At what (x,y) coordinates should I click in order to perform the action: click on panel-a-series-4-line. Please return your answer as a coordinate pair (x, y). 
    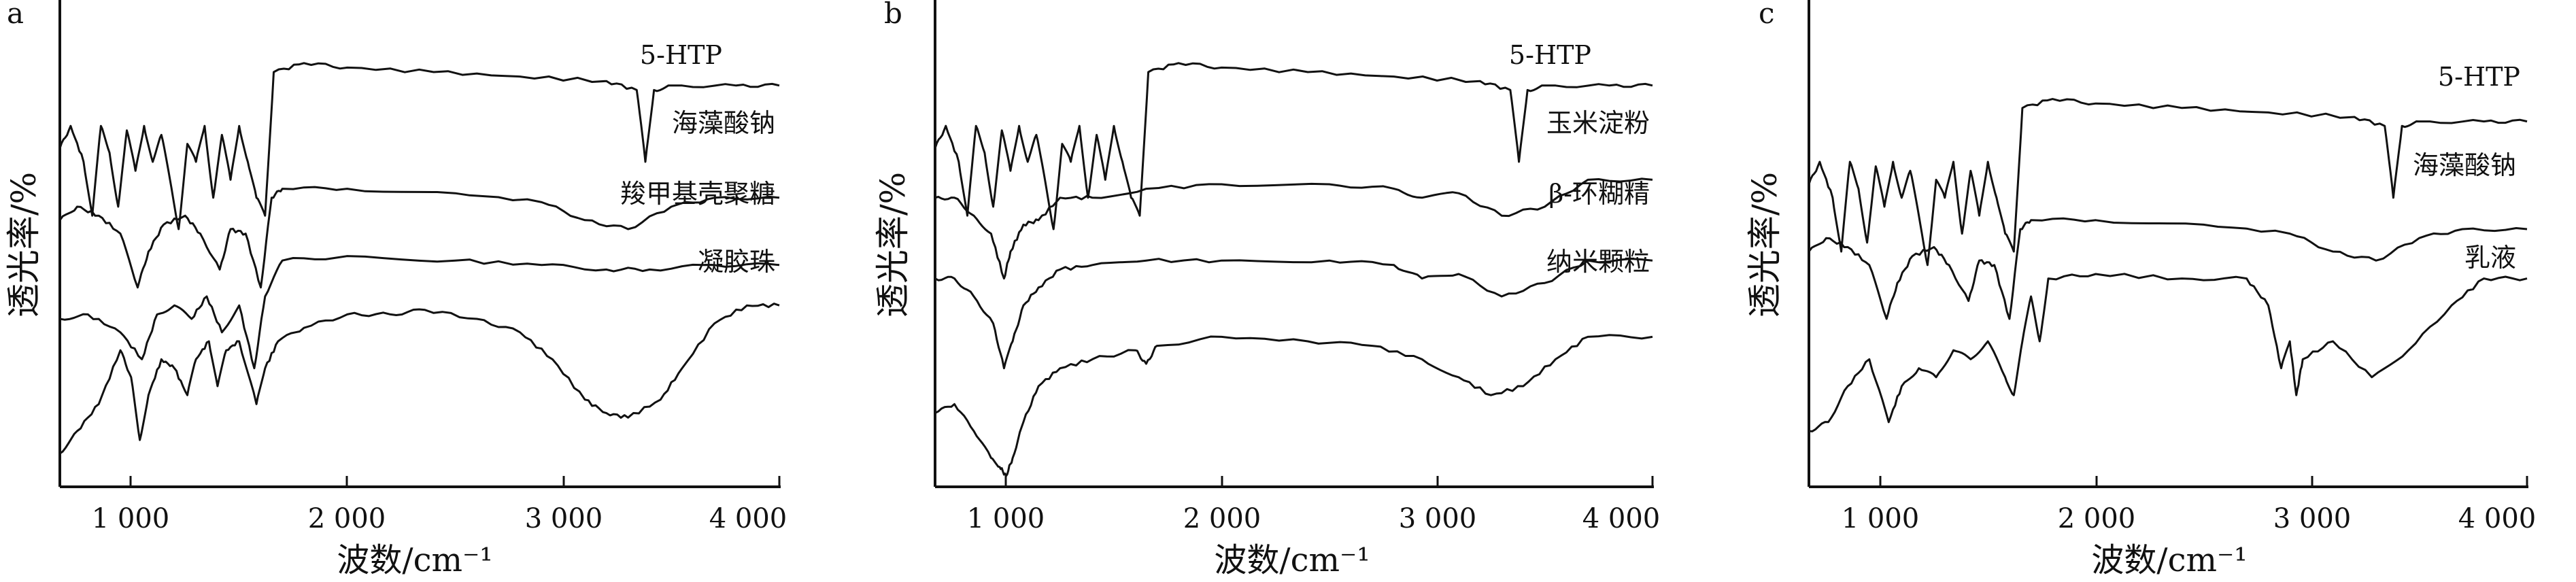
    Looking at the image, I should click on (419, 379).